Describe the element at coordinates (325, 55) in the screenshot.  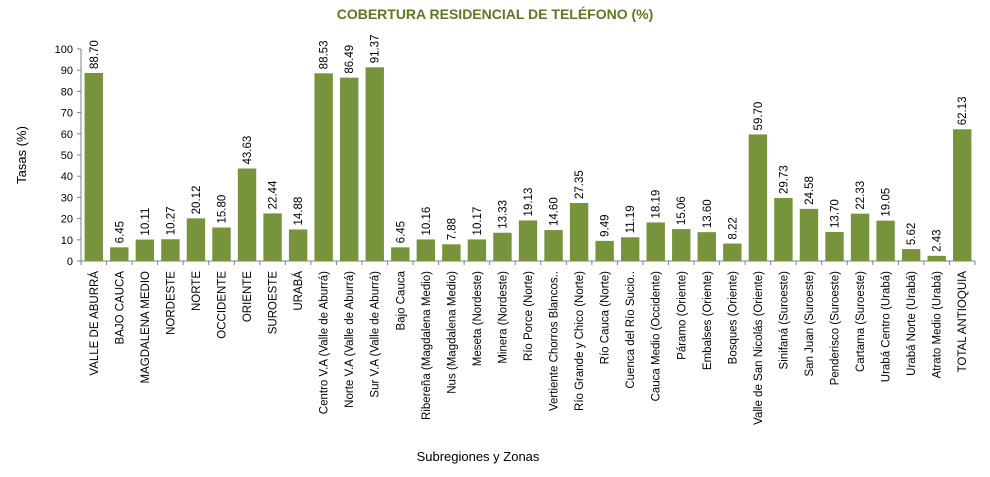
I see `data-label: 88.53` at that location.